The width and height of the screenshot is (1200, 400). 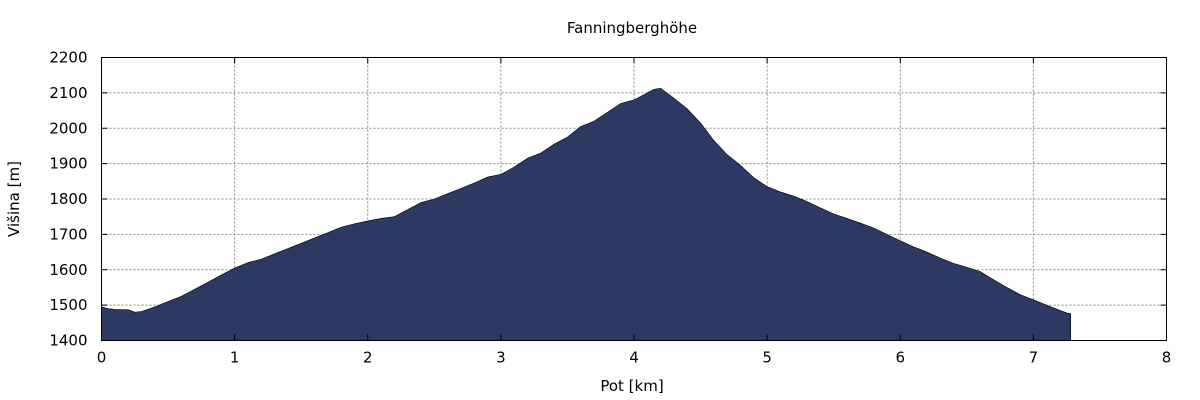 What do you see at coordinates (68, 128) in the screenshot?
I see `y-tick-label: 2000` at bounding box center [68, 128].